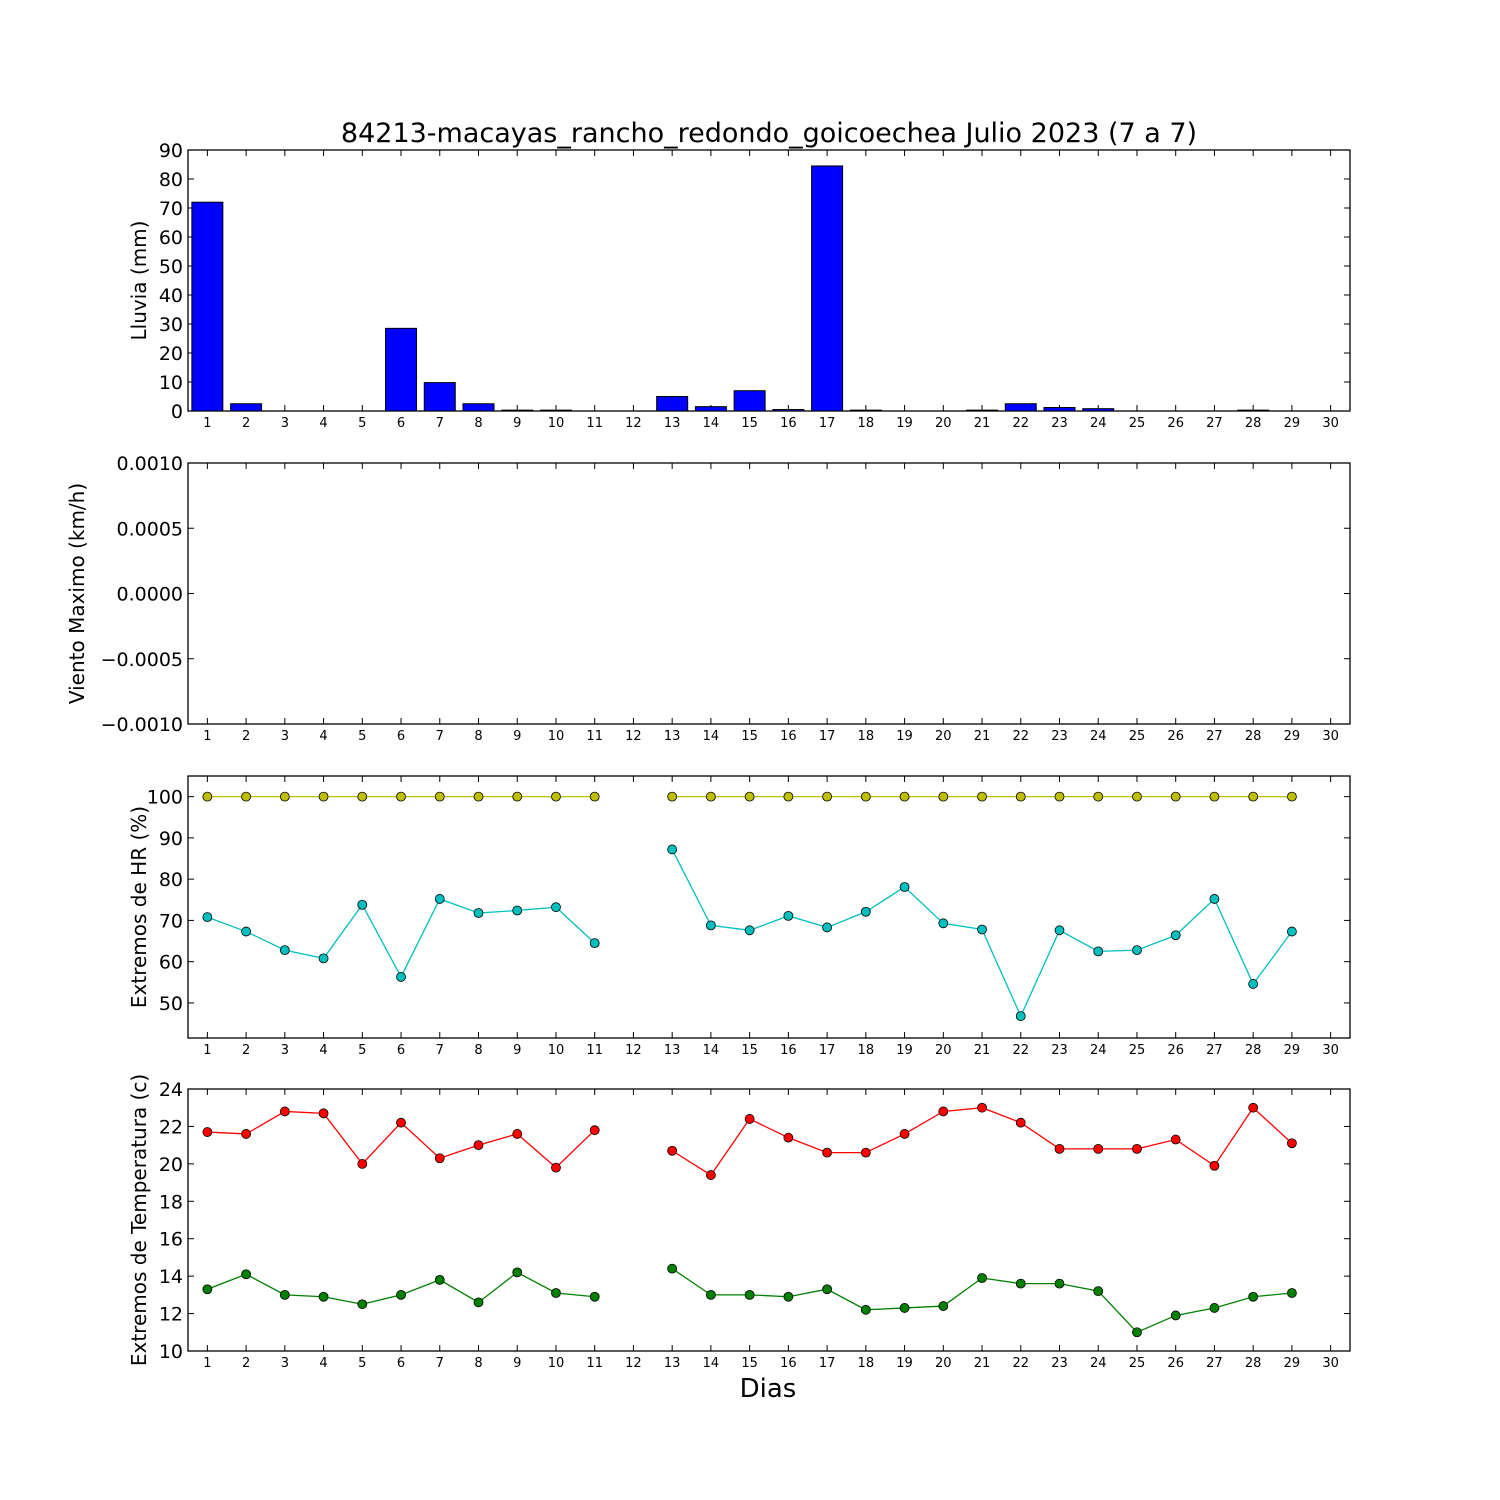 This screenshot has height=1500, width=1500. Describe the element at coordinates (1292, 1050) in the screenshot. I see `x-tick-label: 29` at that location.